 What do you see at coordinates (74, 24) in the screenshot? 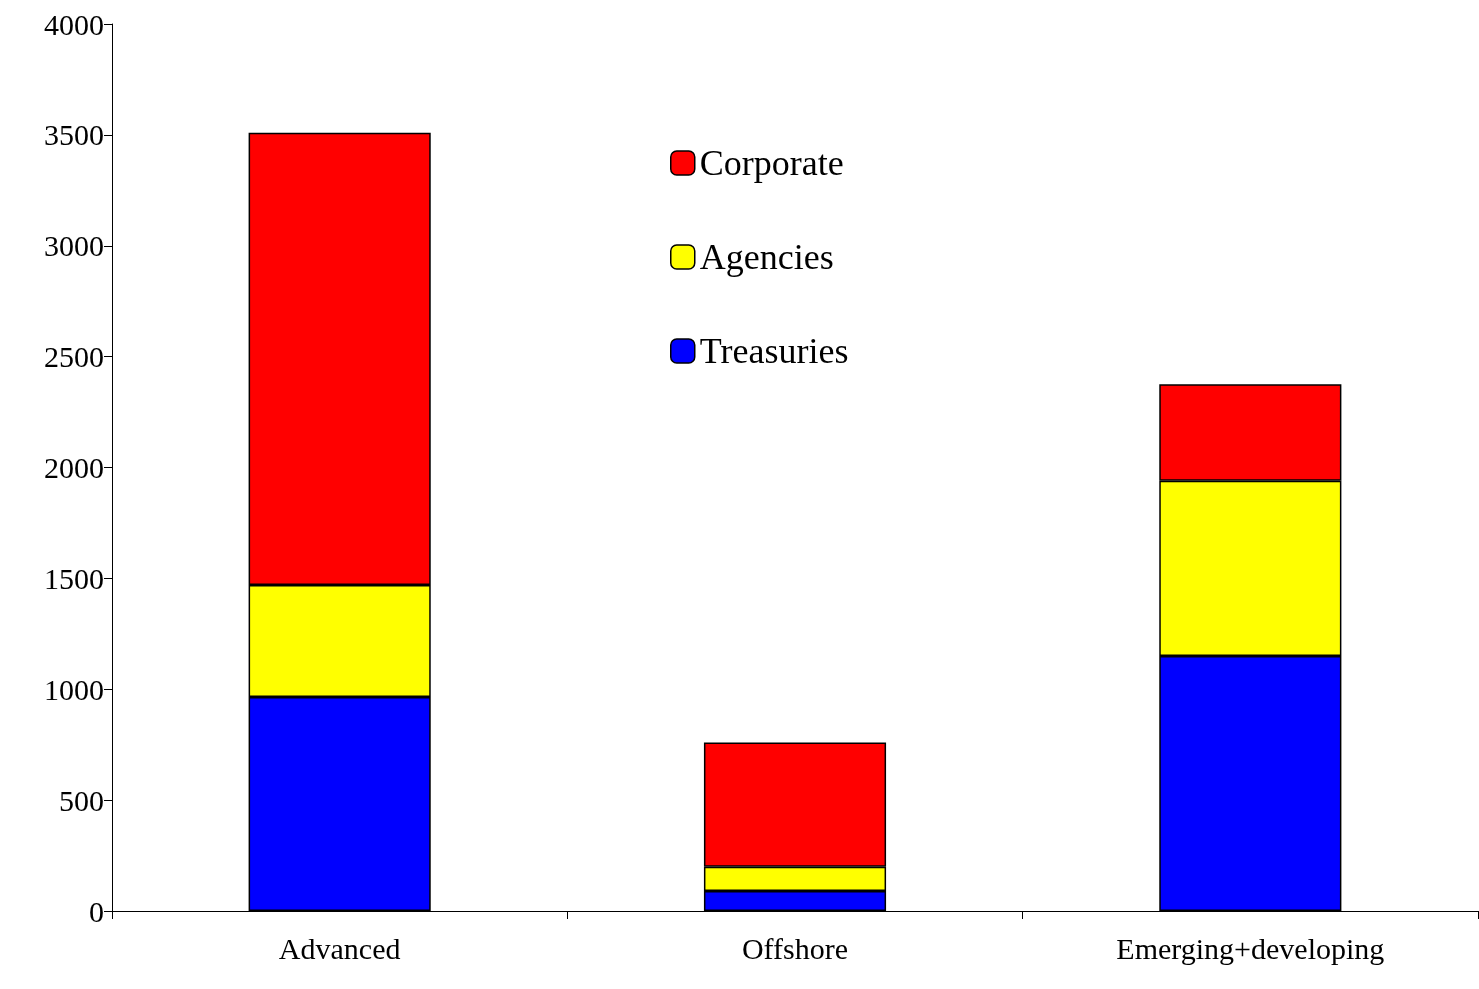
I see `y-tick-label: 4000` at bounding box center [74, 24].